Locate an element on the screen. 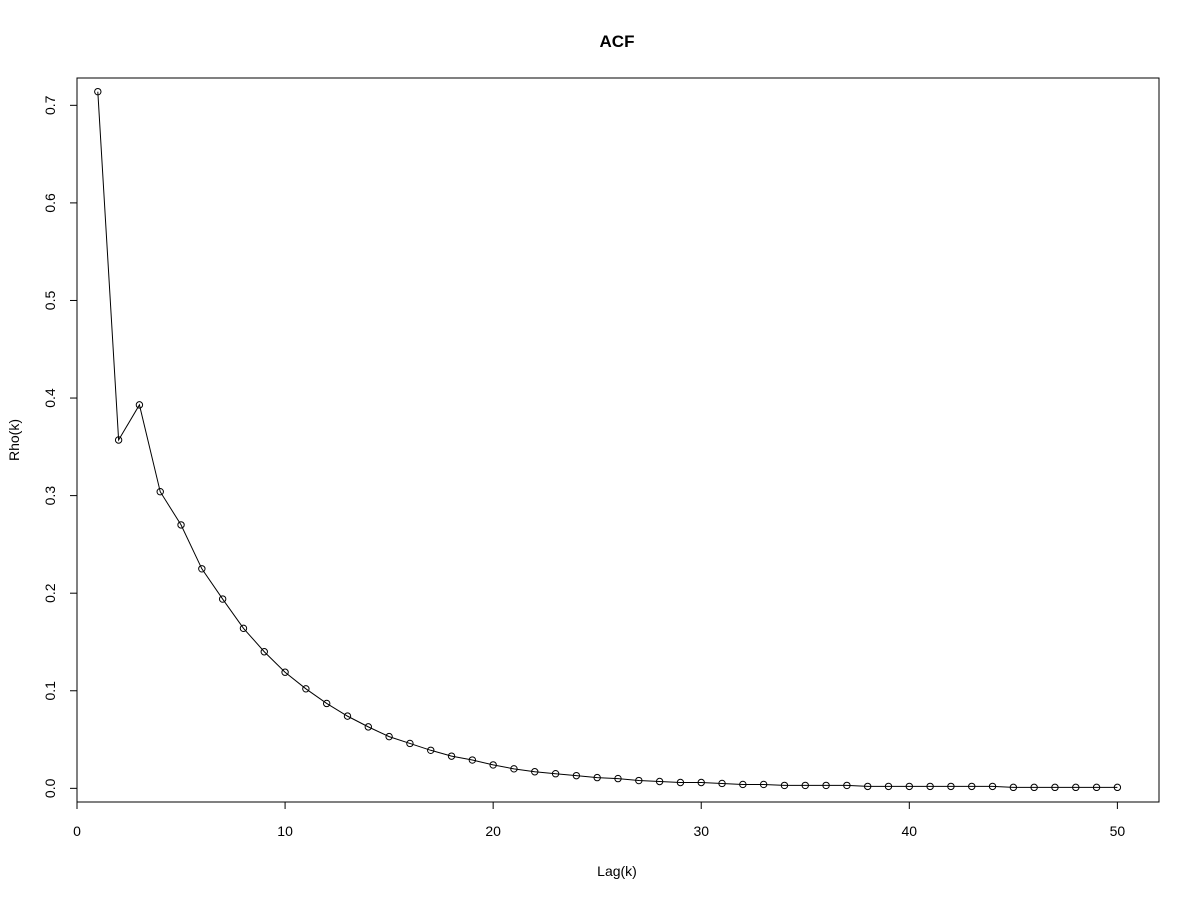 The image size is (1200, 900). x-axis-label: Lag(k) is located at coordinates (617, 871).